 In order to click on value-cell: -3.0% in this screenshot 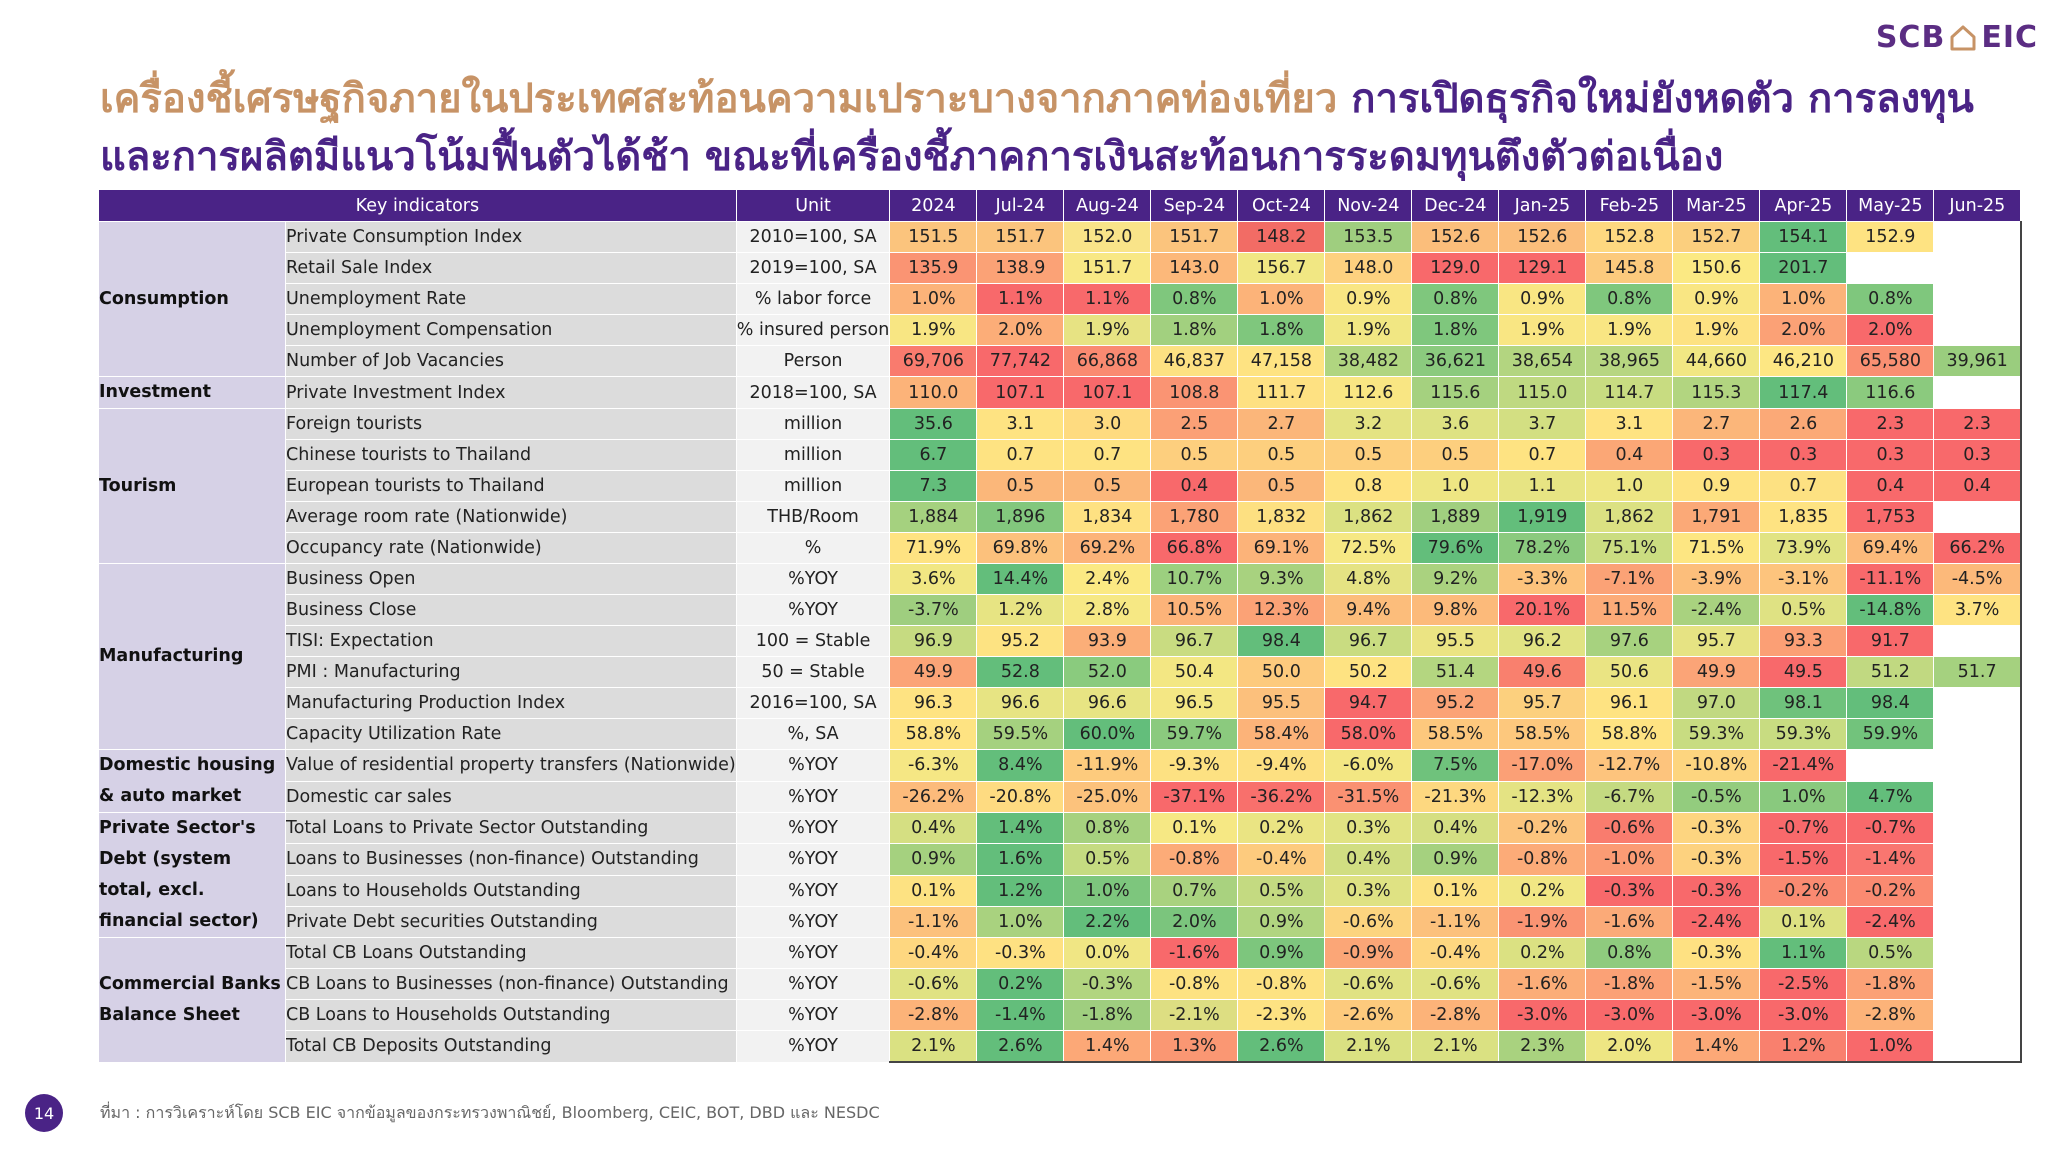, I will do `click(1803, 1015)`.